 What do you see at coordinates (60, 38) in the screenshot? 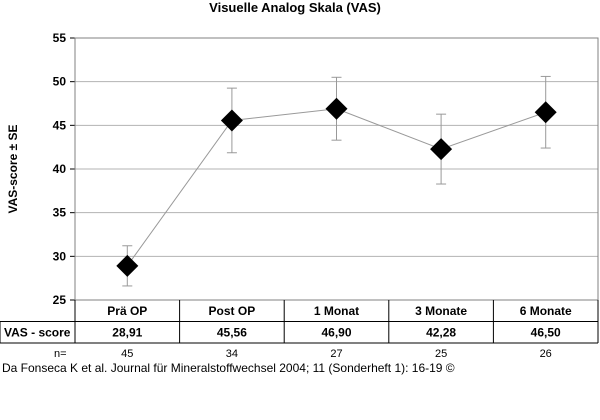
I see `y-tick-label: 55` at bounding box center [60, 38].